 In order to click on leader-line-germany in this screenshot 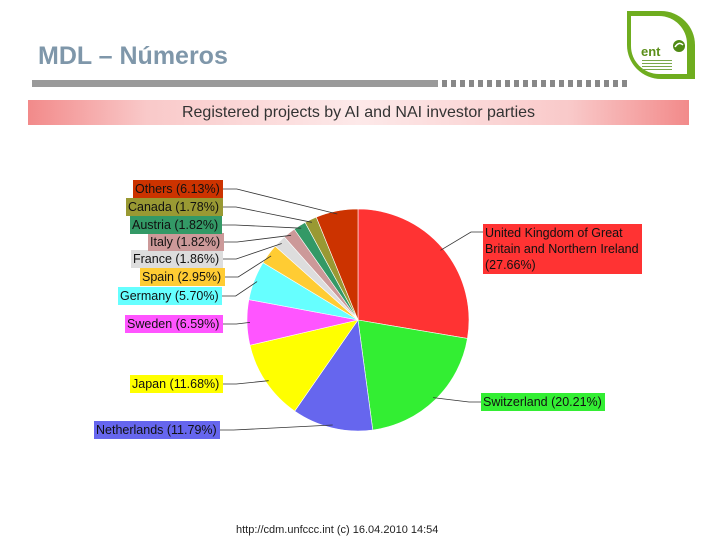, I will do `click(239, 289)`.